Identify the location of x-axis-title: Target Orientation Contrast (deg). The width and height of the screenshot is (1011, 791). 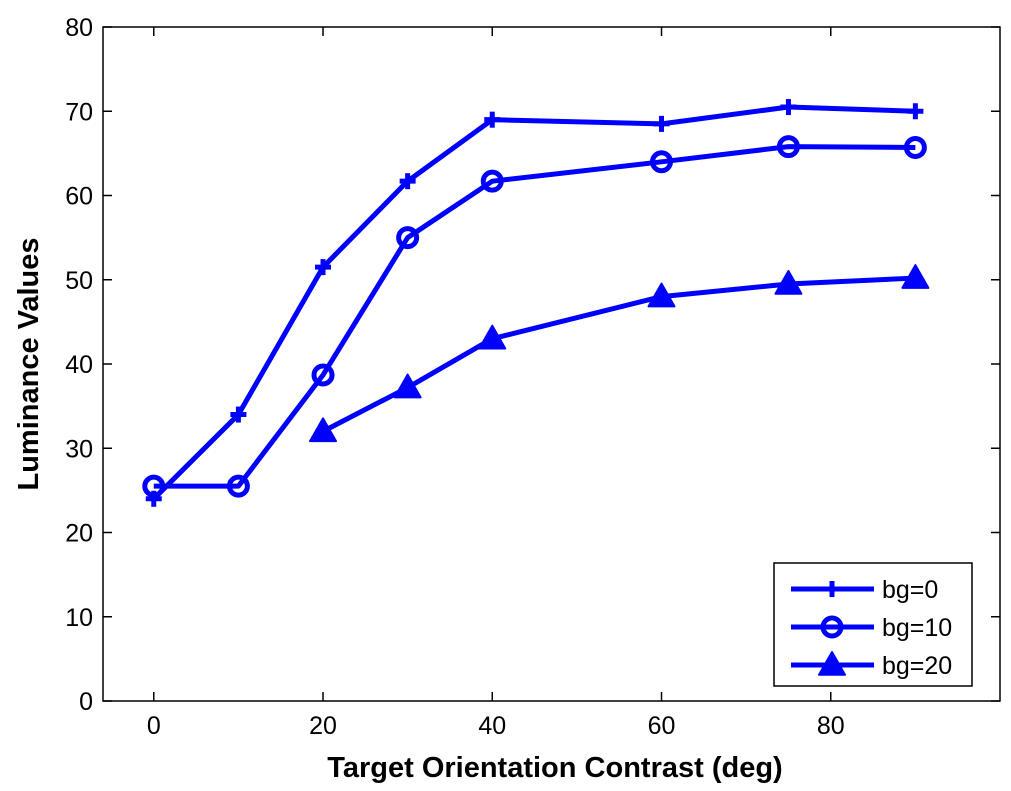
(554, 768).